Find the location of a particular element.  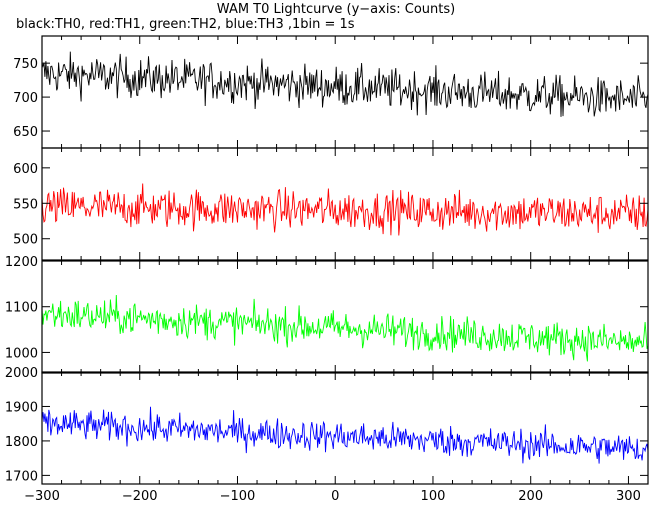

y-tick-label: 750 is located at coordinates (25, 64).